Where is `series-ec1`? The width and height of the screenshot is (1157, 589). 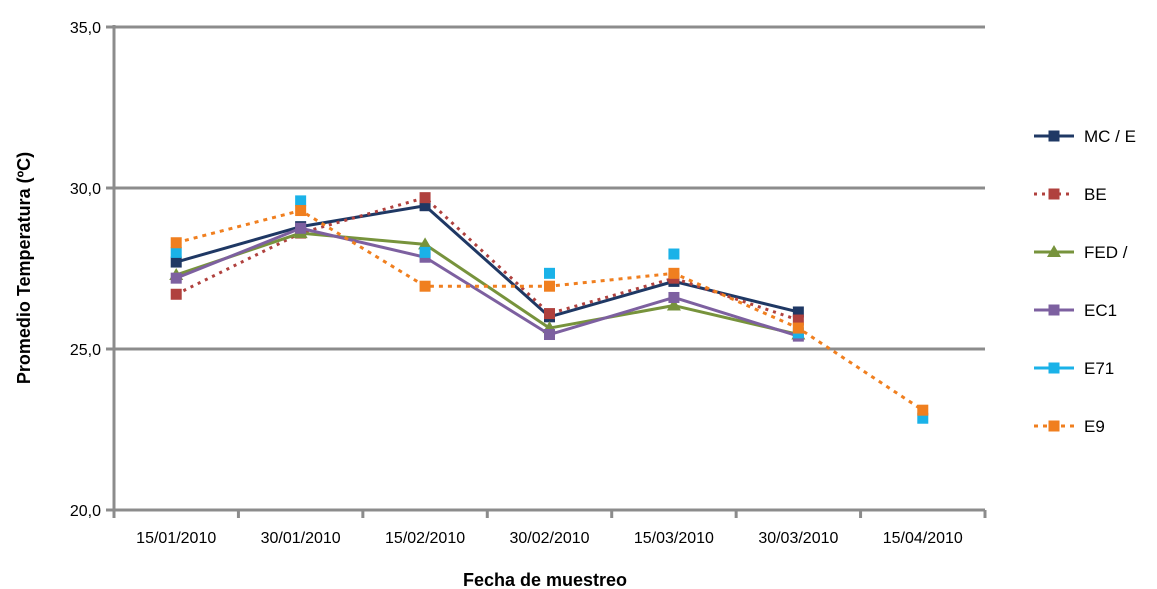 series-ec1 is located at coordinates (487, 282).